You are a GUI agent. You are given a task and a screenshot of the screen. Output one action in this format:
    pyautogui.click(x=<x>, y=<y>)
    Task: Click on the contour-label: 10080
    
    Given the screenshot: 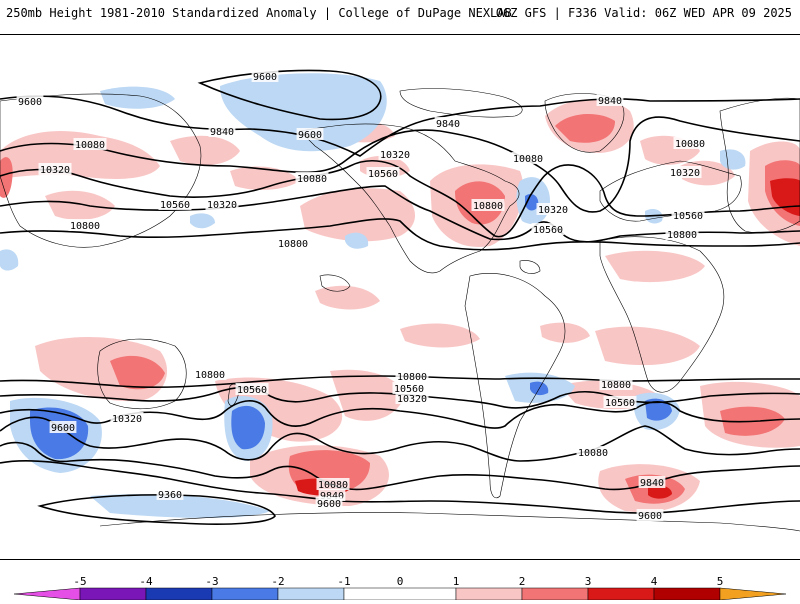 What is the action you would take?
    pyautogui.click(x=528, y=159)
    